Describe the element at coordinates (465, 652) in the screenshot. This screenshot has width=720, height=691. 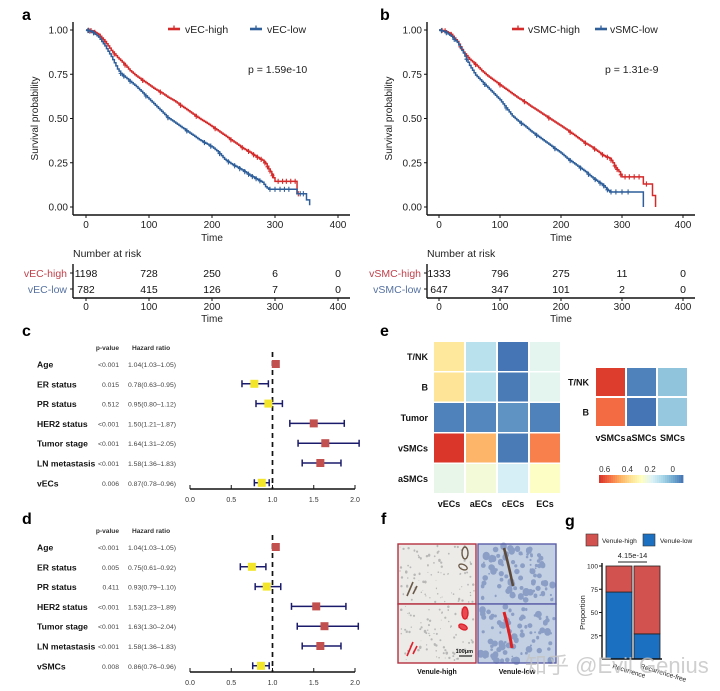
I see `scale-bar-label: 100μm` at that location.